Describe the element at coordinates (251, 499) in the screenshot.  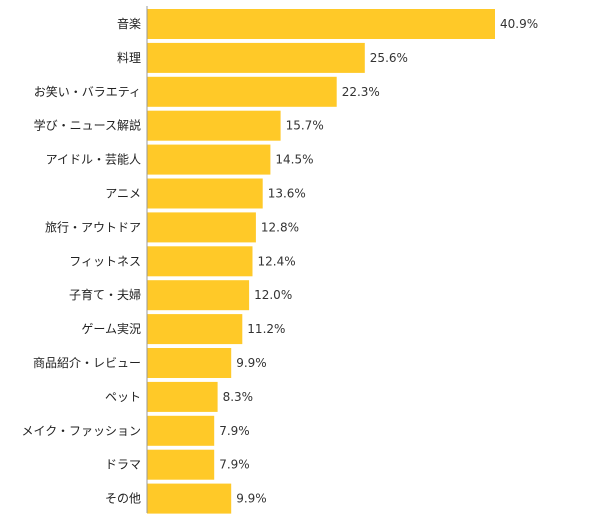
I see `value-label-14: 9.9%` at that location.